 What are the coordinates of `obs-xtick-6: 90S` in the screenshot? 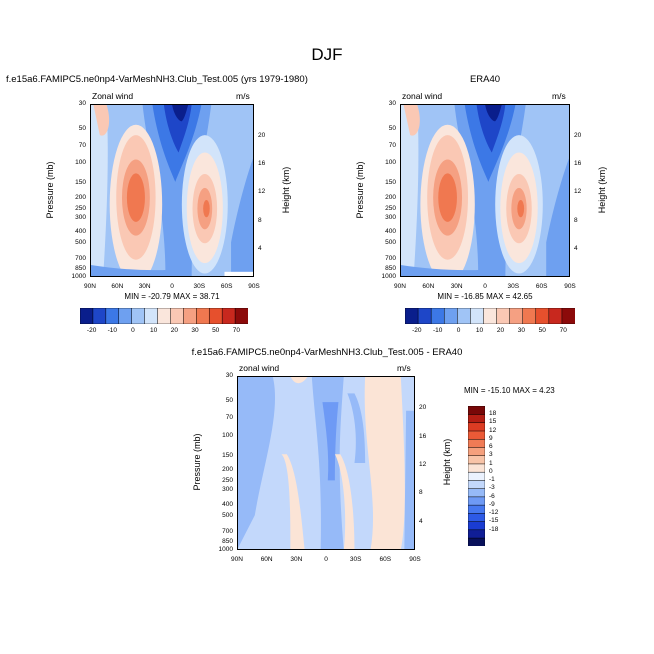 It's located at (570, 286).